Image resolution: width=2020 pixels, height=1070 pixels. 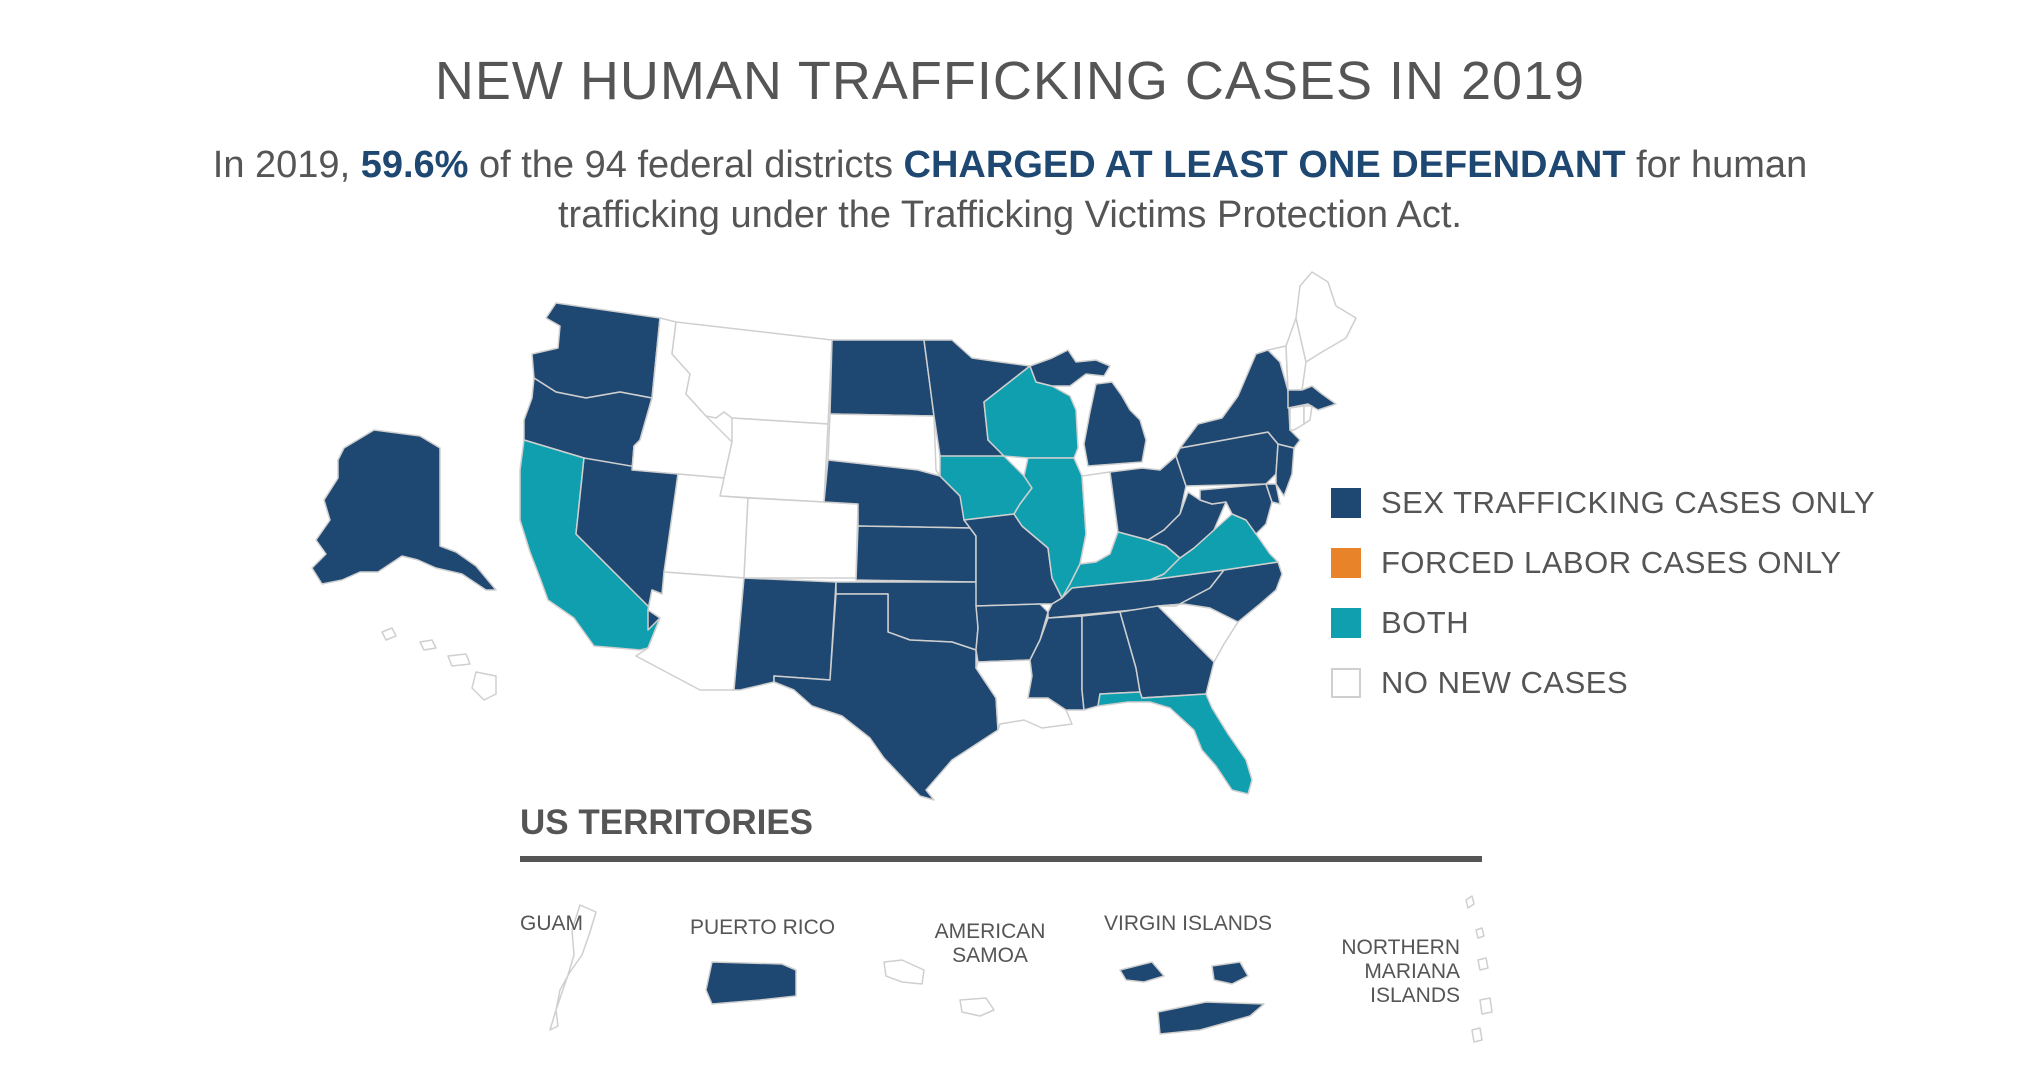 I want to click on state-CO, so click(x=801, y=538).